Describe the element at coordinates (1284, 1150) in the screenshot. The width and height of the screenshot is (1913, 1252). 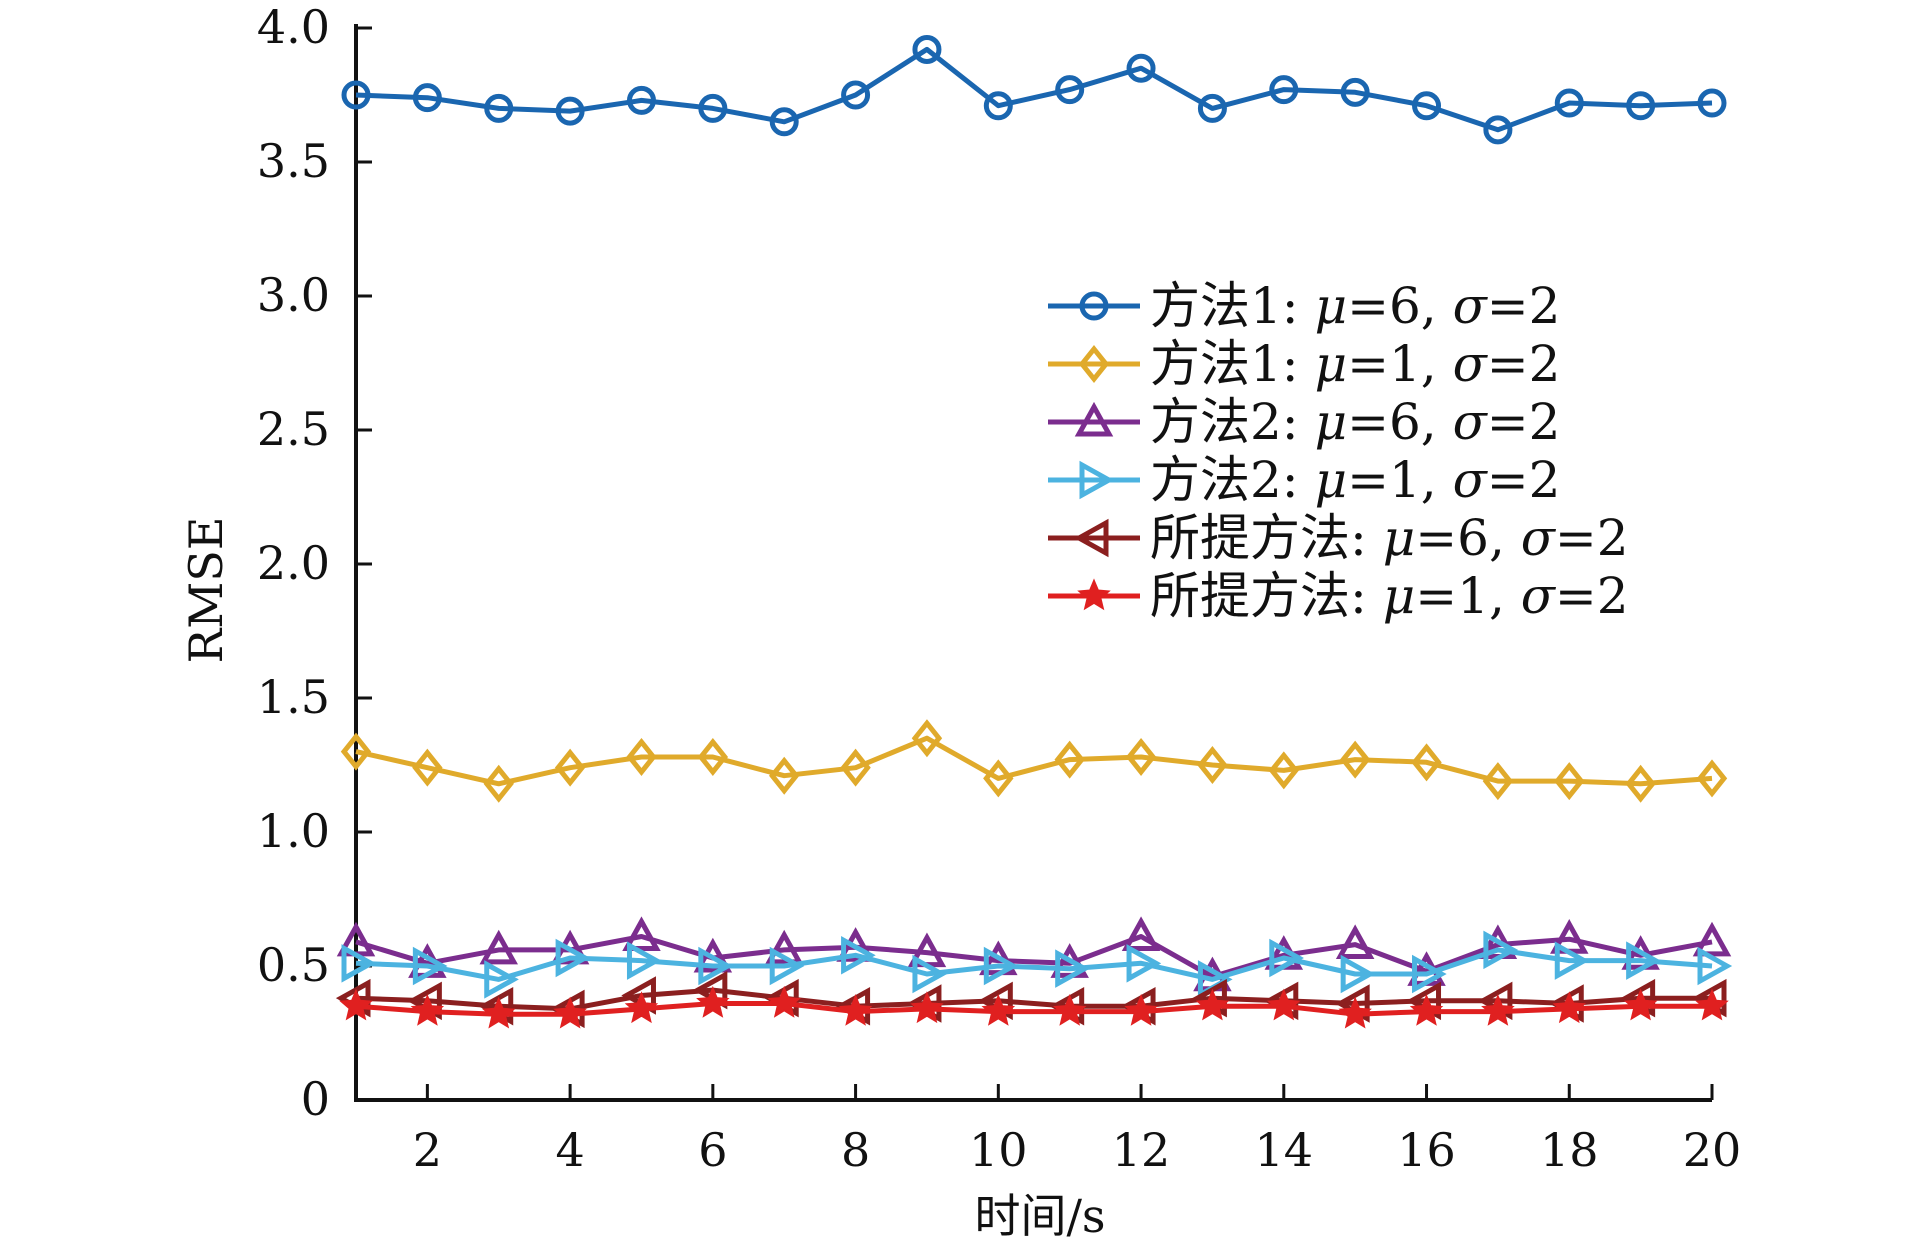
I see `x-tick-label: 14` at that location.